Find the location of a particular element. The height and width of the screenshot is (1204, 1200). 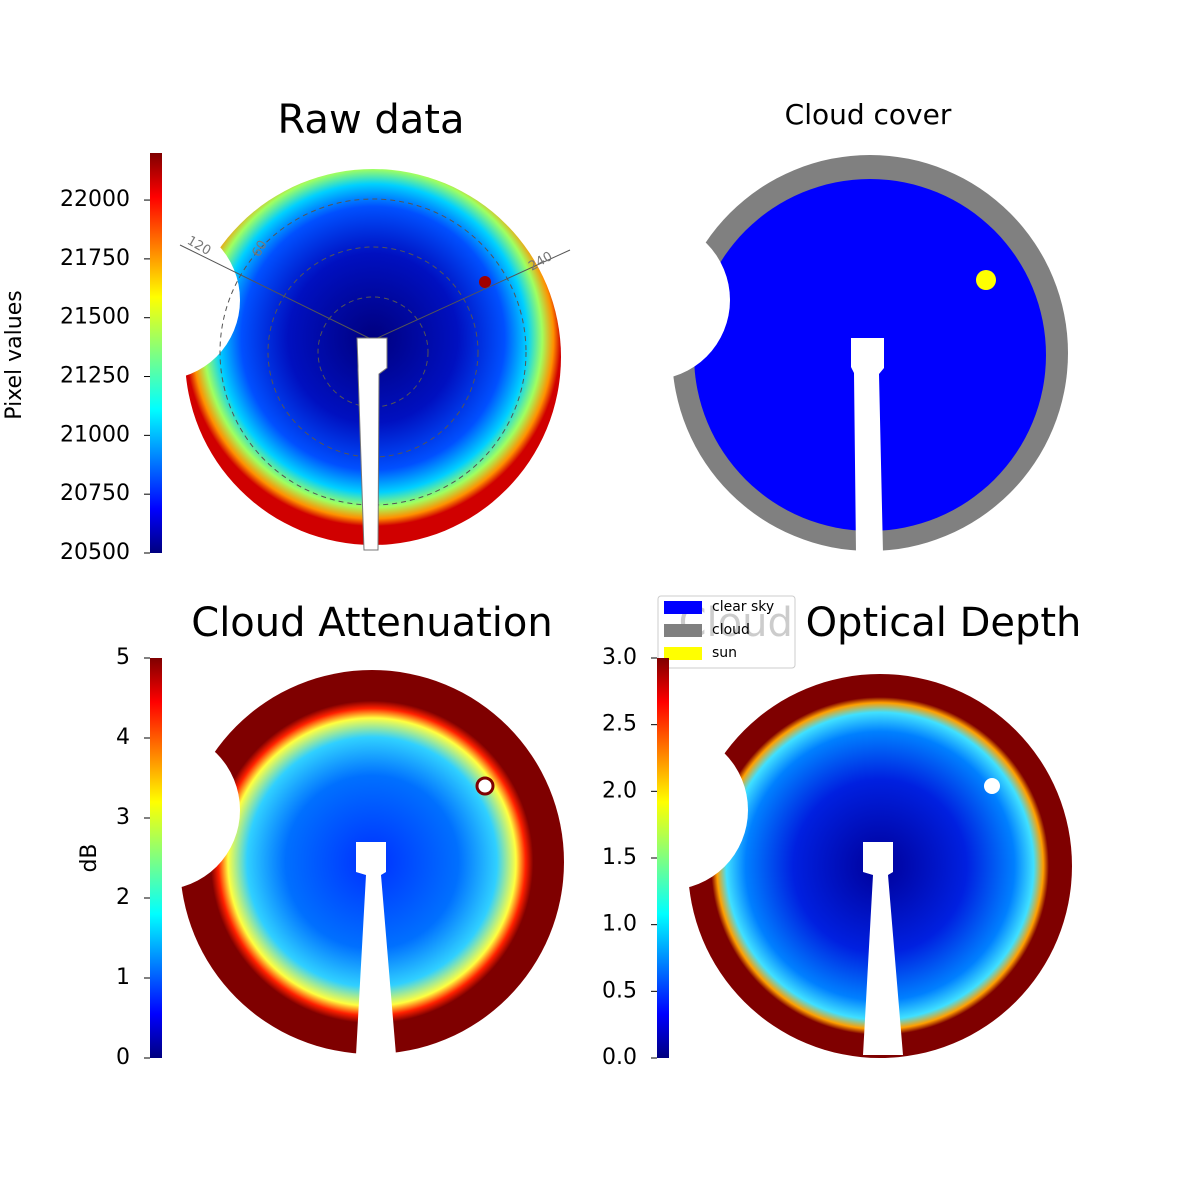

colorbar-tick-label: 2 is located at coordinates (123, 897).